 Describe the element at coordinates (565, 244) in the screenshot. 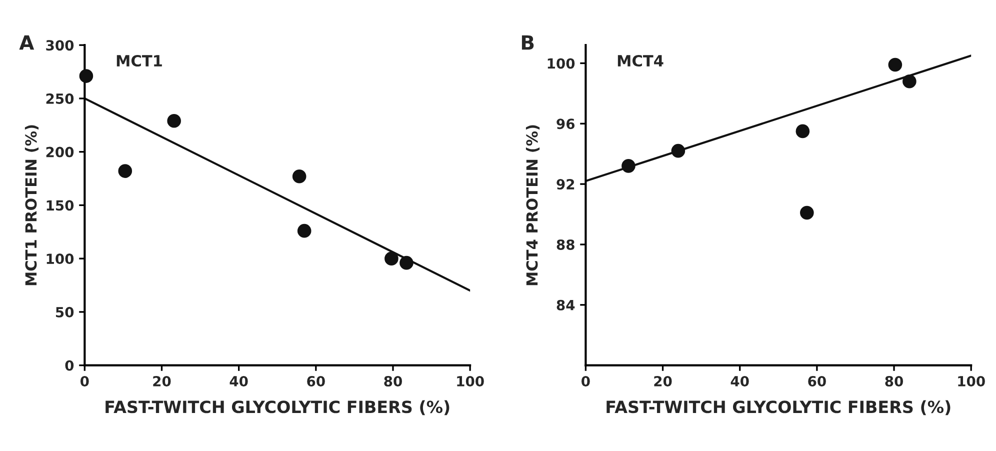

I see `y-tick-label: 88` at that location.